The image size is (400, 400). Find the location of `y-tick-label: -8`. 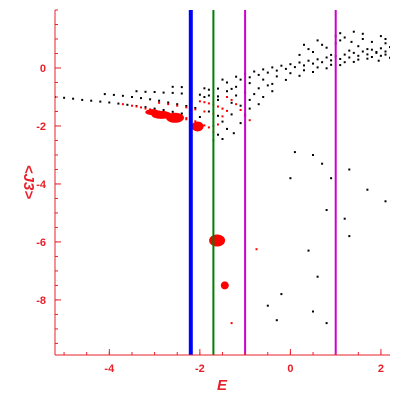

y-tick-label: -8 is located at coordinates (41, 301).